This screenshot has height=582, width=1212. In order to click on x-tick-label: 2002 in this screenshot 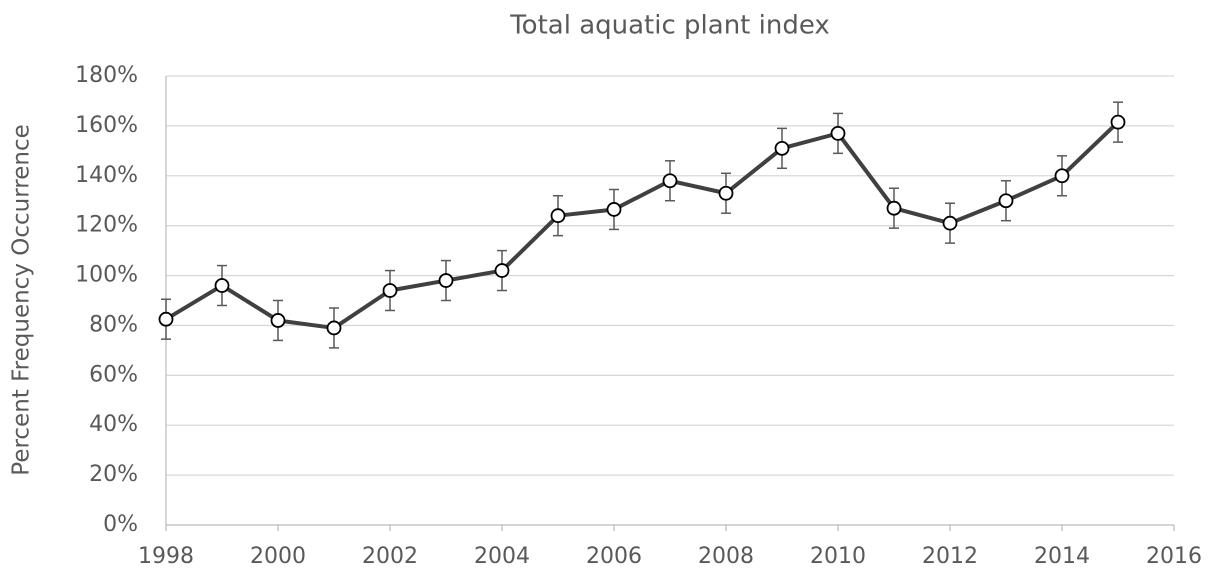, I will do `click(390, 556)`.